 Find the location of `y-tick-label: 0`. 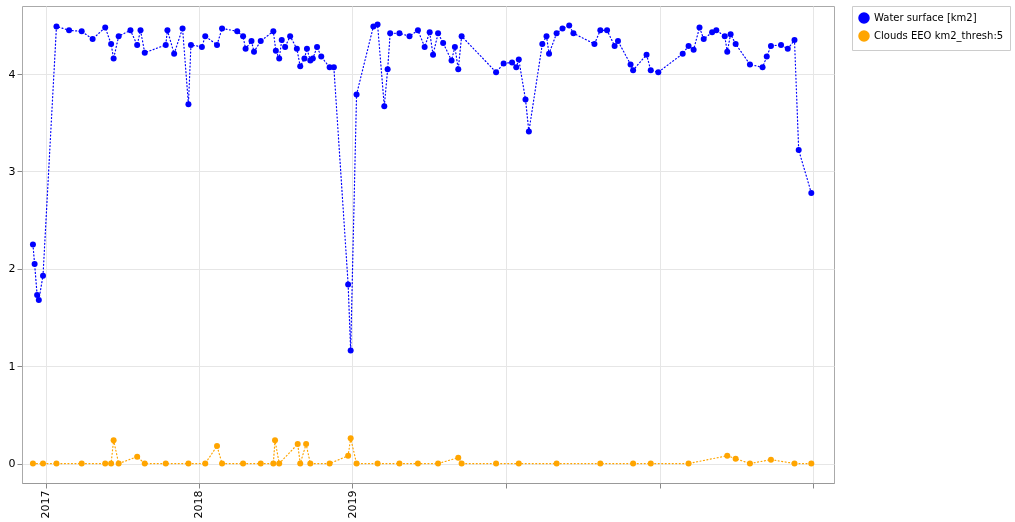

y-tick-label: 0 is located at coordinates (12, 464).